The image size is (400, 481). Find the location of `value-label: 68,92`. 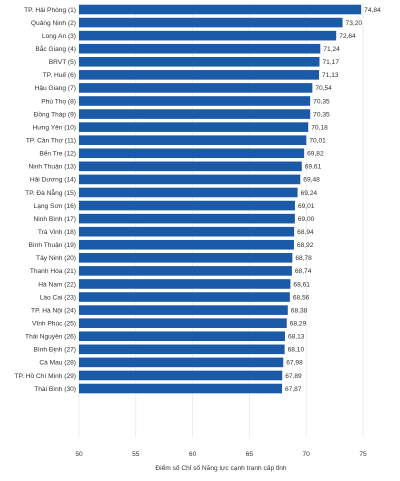

value-label: 68,92 is located at coordinates (305, 245).